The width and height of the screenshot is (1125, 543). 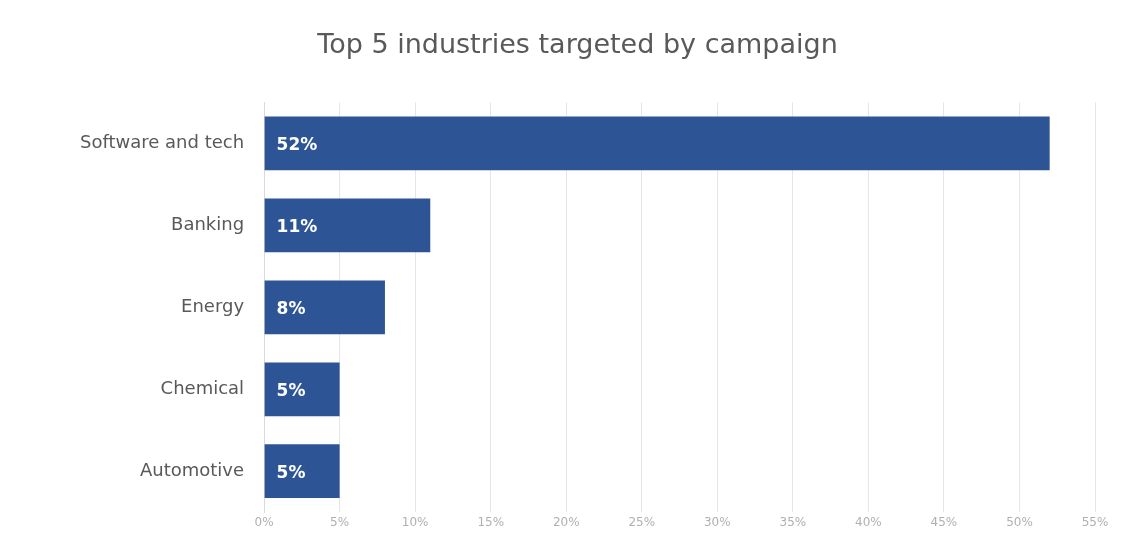 I want to click on x-tick-label: 10%, so click(x=415, y=521).